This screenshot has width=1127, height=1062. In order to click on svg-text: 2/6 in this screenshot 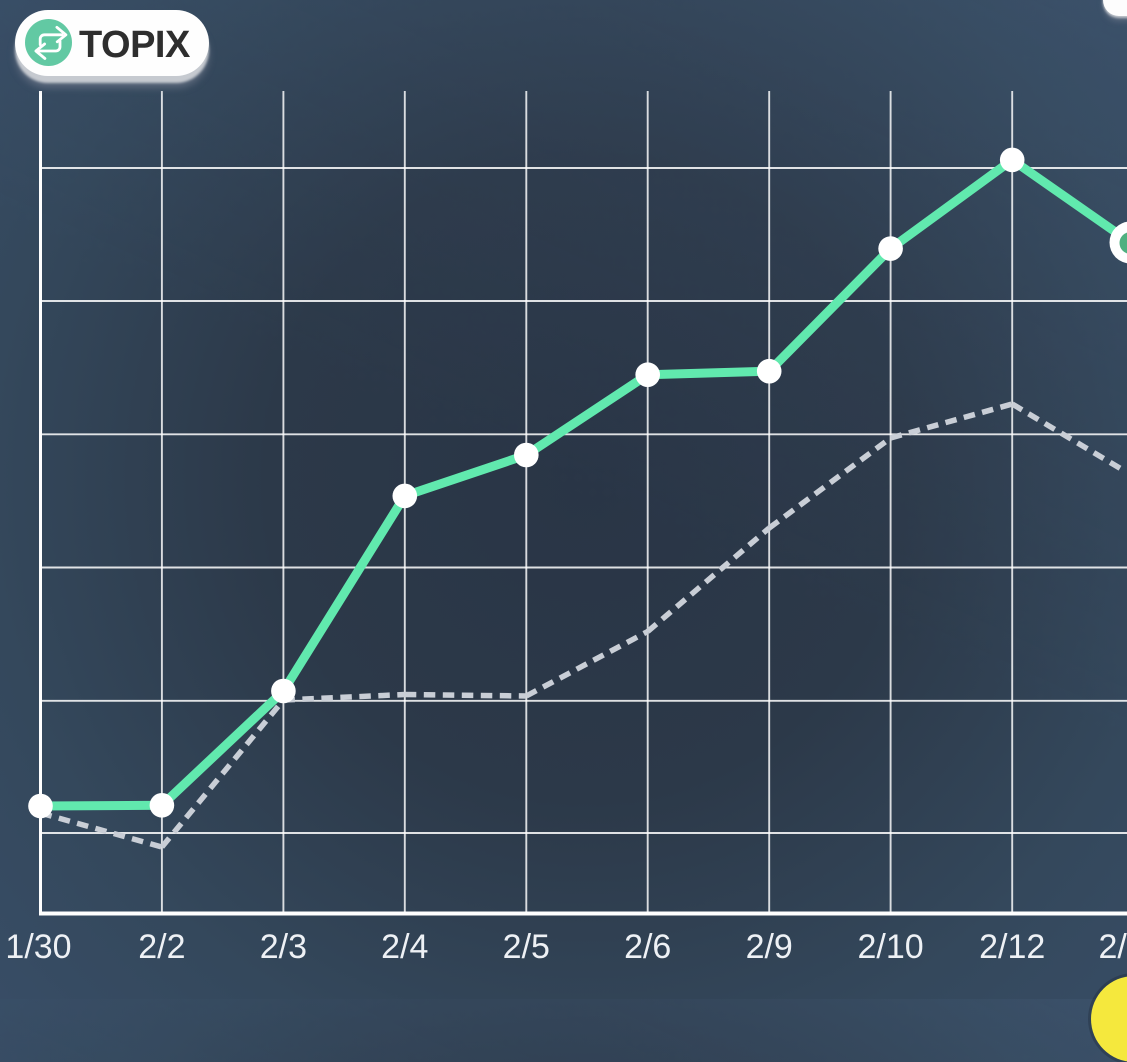, I will do `click(647, 947)`.